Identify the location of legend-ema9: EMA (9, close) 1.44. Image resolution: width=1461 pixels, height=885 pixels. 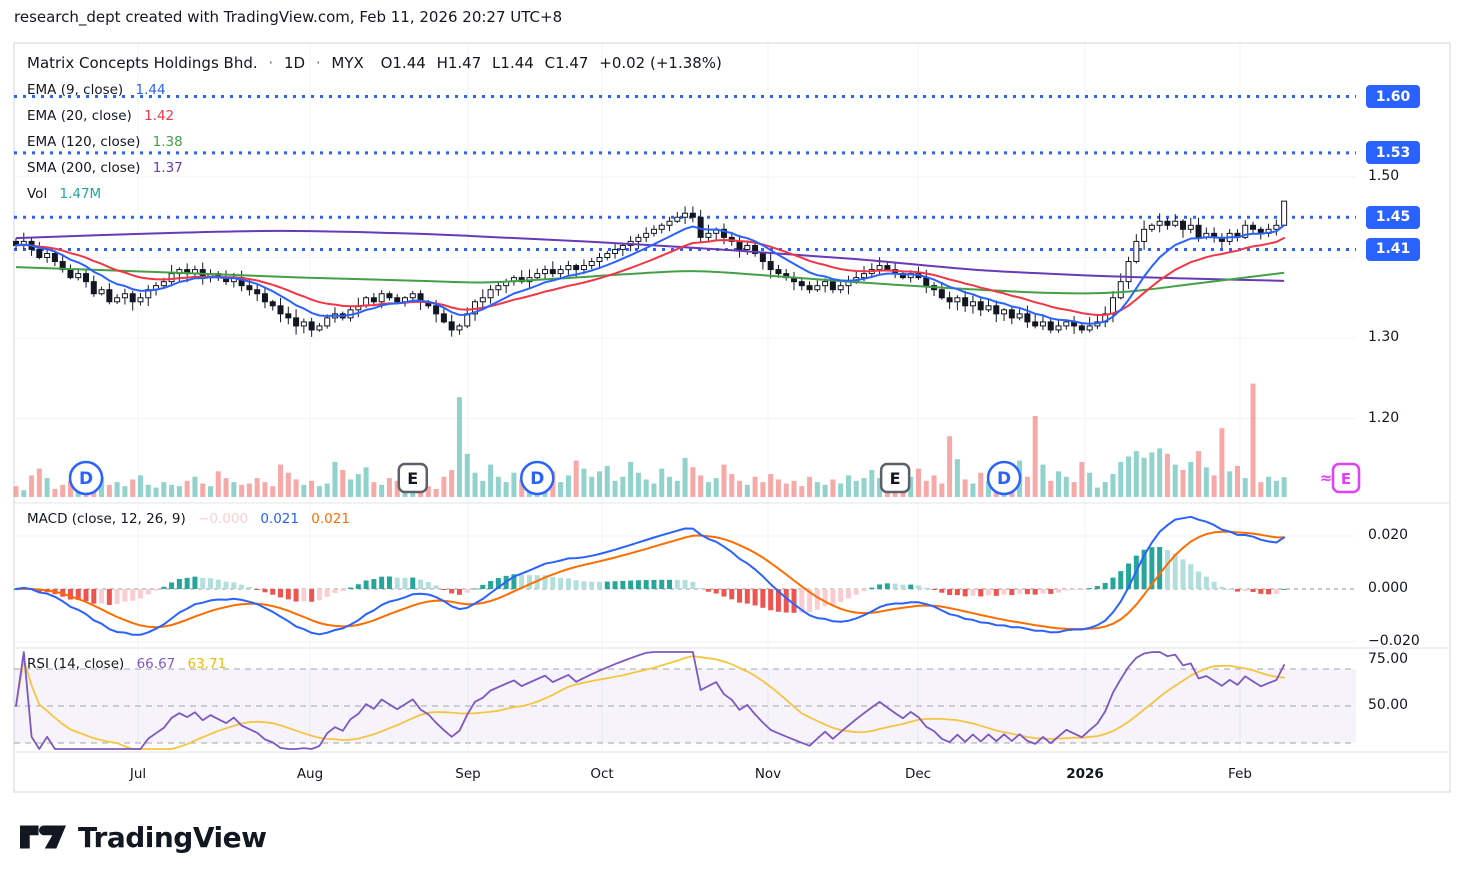
(96, 90).